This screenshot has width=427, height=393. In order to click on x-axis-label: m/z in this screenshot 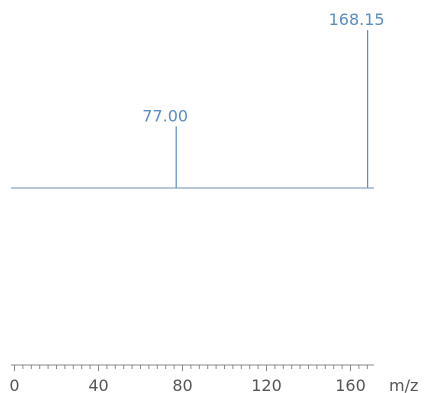, I will do `click(403, 384)`.